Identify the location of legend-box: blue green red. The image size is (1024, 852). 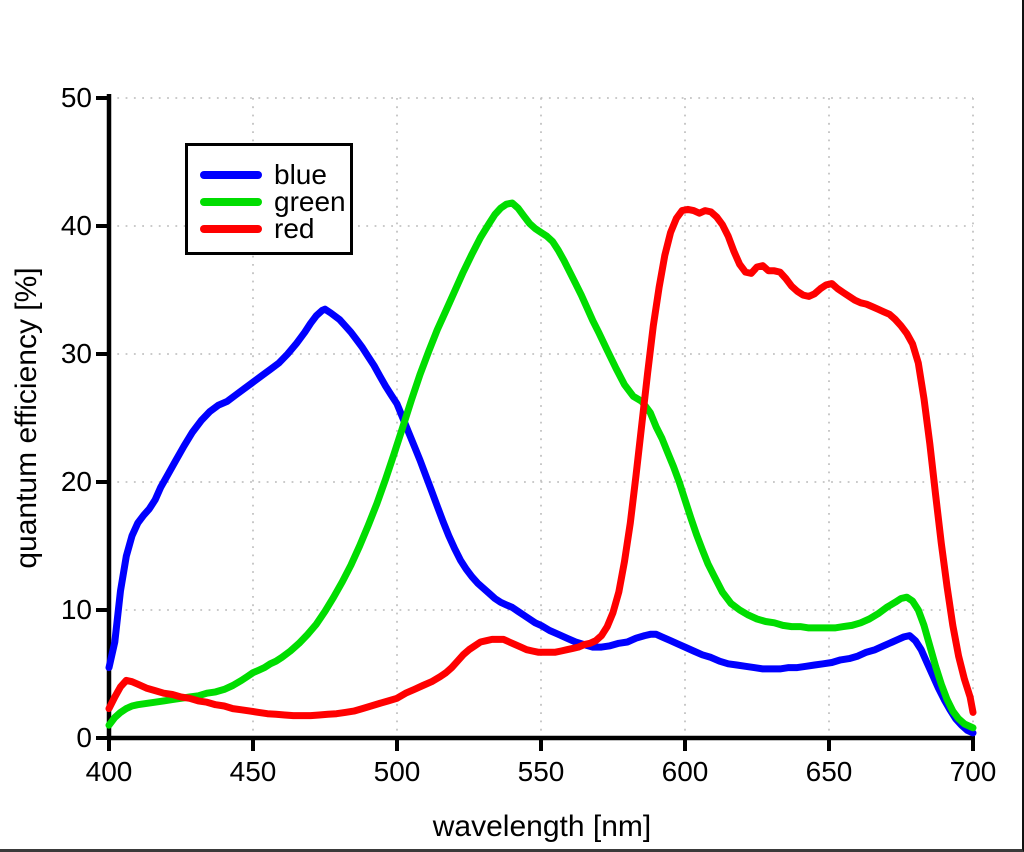
(269, 199).